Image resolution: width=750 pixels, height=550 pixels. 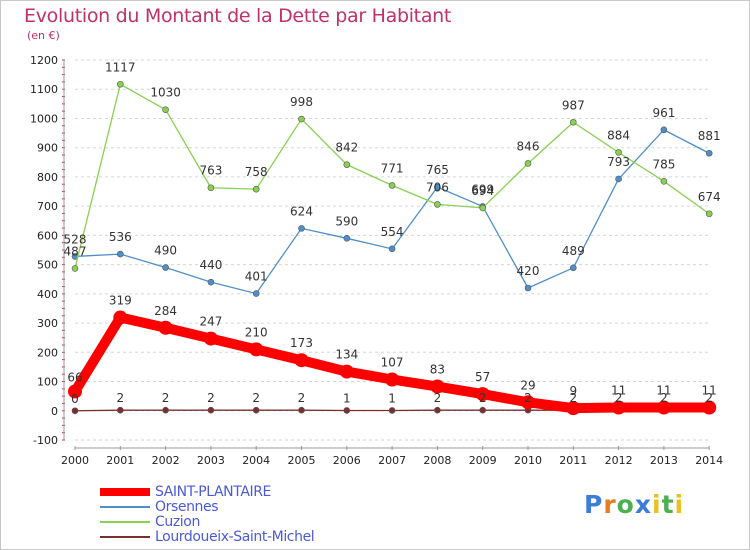 What do you see at coordinates (75, 251) in the screenshot?
I see `data-label: 487` at bounding box center [75, 251].